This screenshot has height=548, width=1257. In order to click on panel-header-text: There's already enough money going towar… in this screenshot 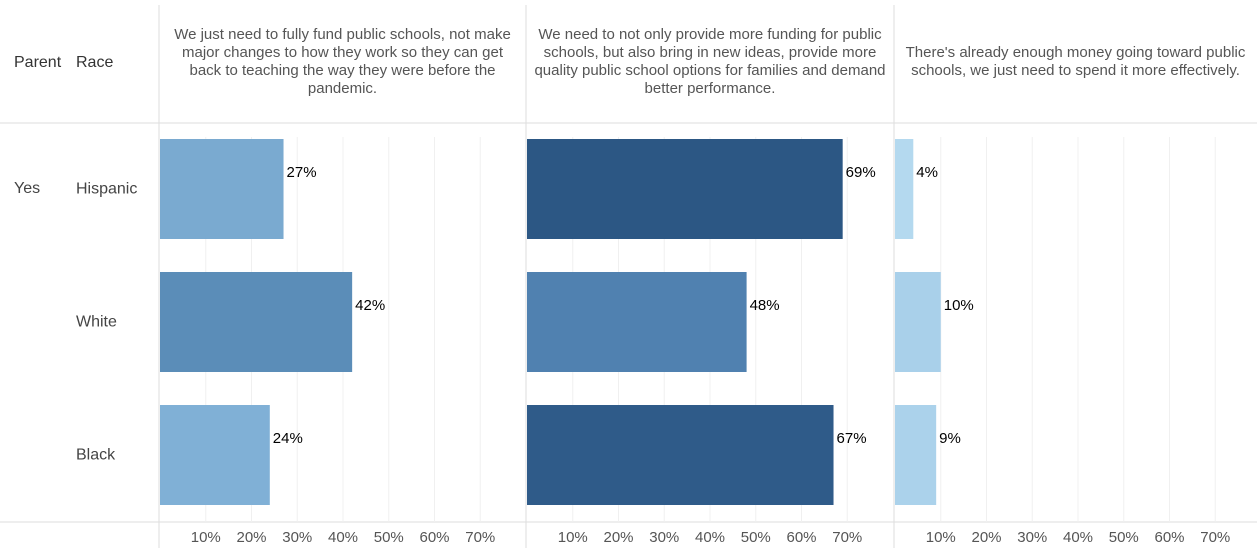, I will do `click(1075, 61)`.